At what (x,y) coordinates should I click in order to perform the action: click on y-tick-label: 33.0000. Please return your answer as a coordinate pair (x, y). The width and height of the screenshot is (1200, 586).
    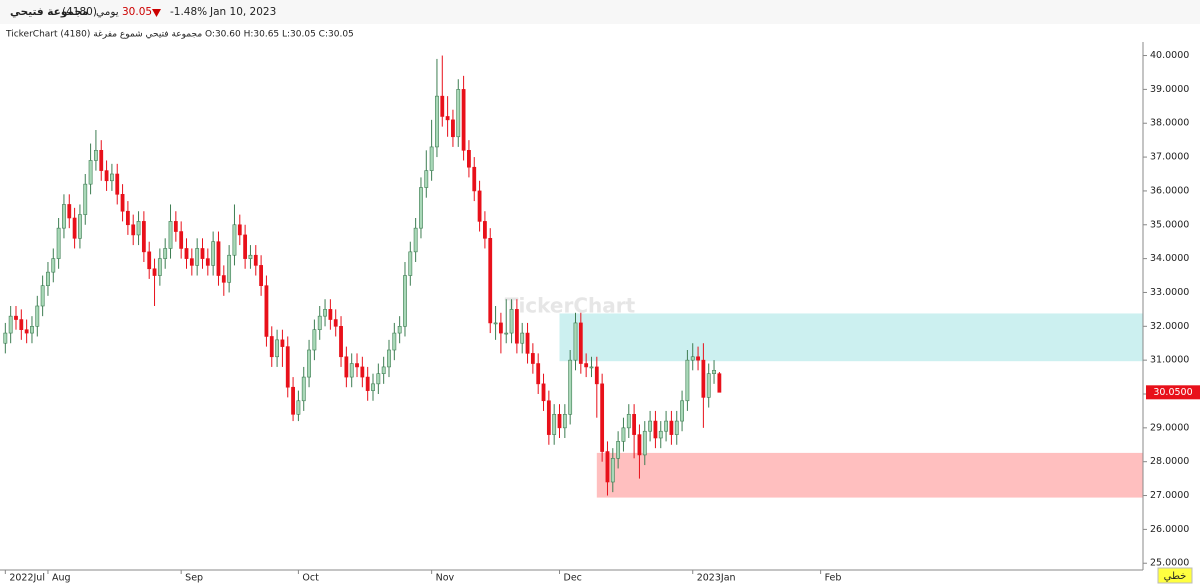
    Looking at the image, I should click on (1169, 292).